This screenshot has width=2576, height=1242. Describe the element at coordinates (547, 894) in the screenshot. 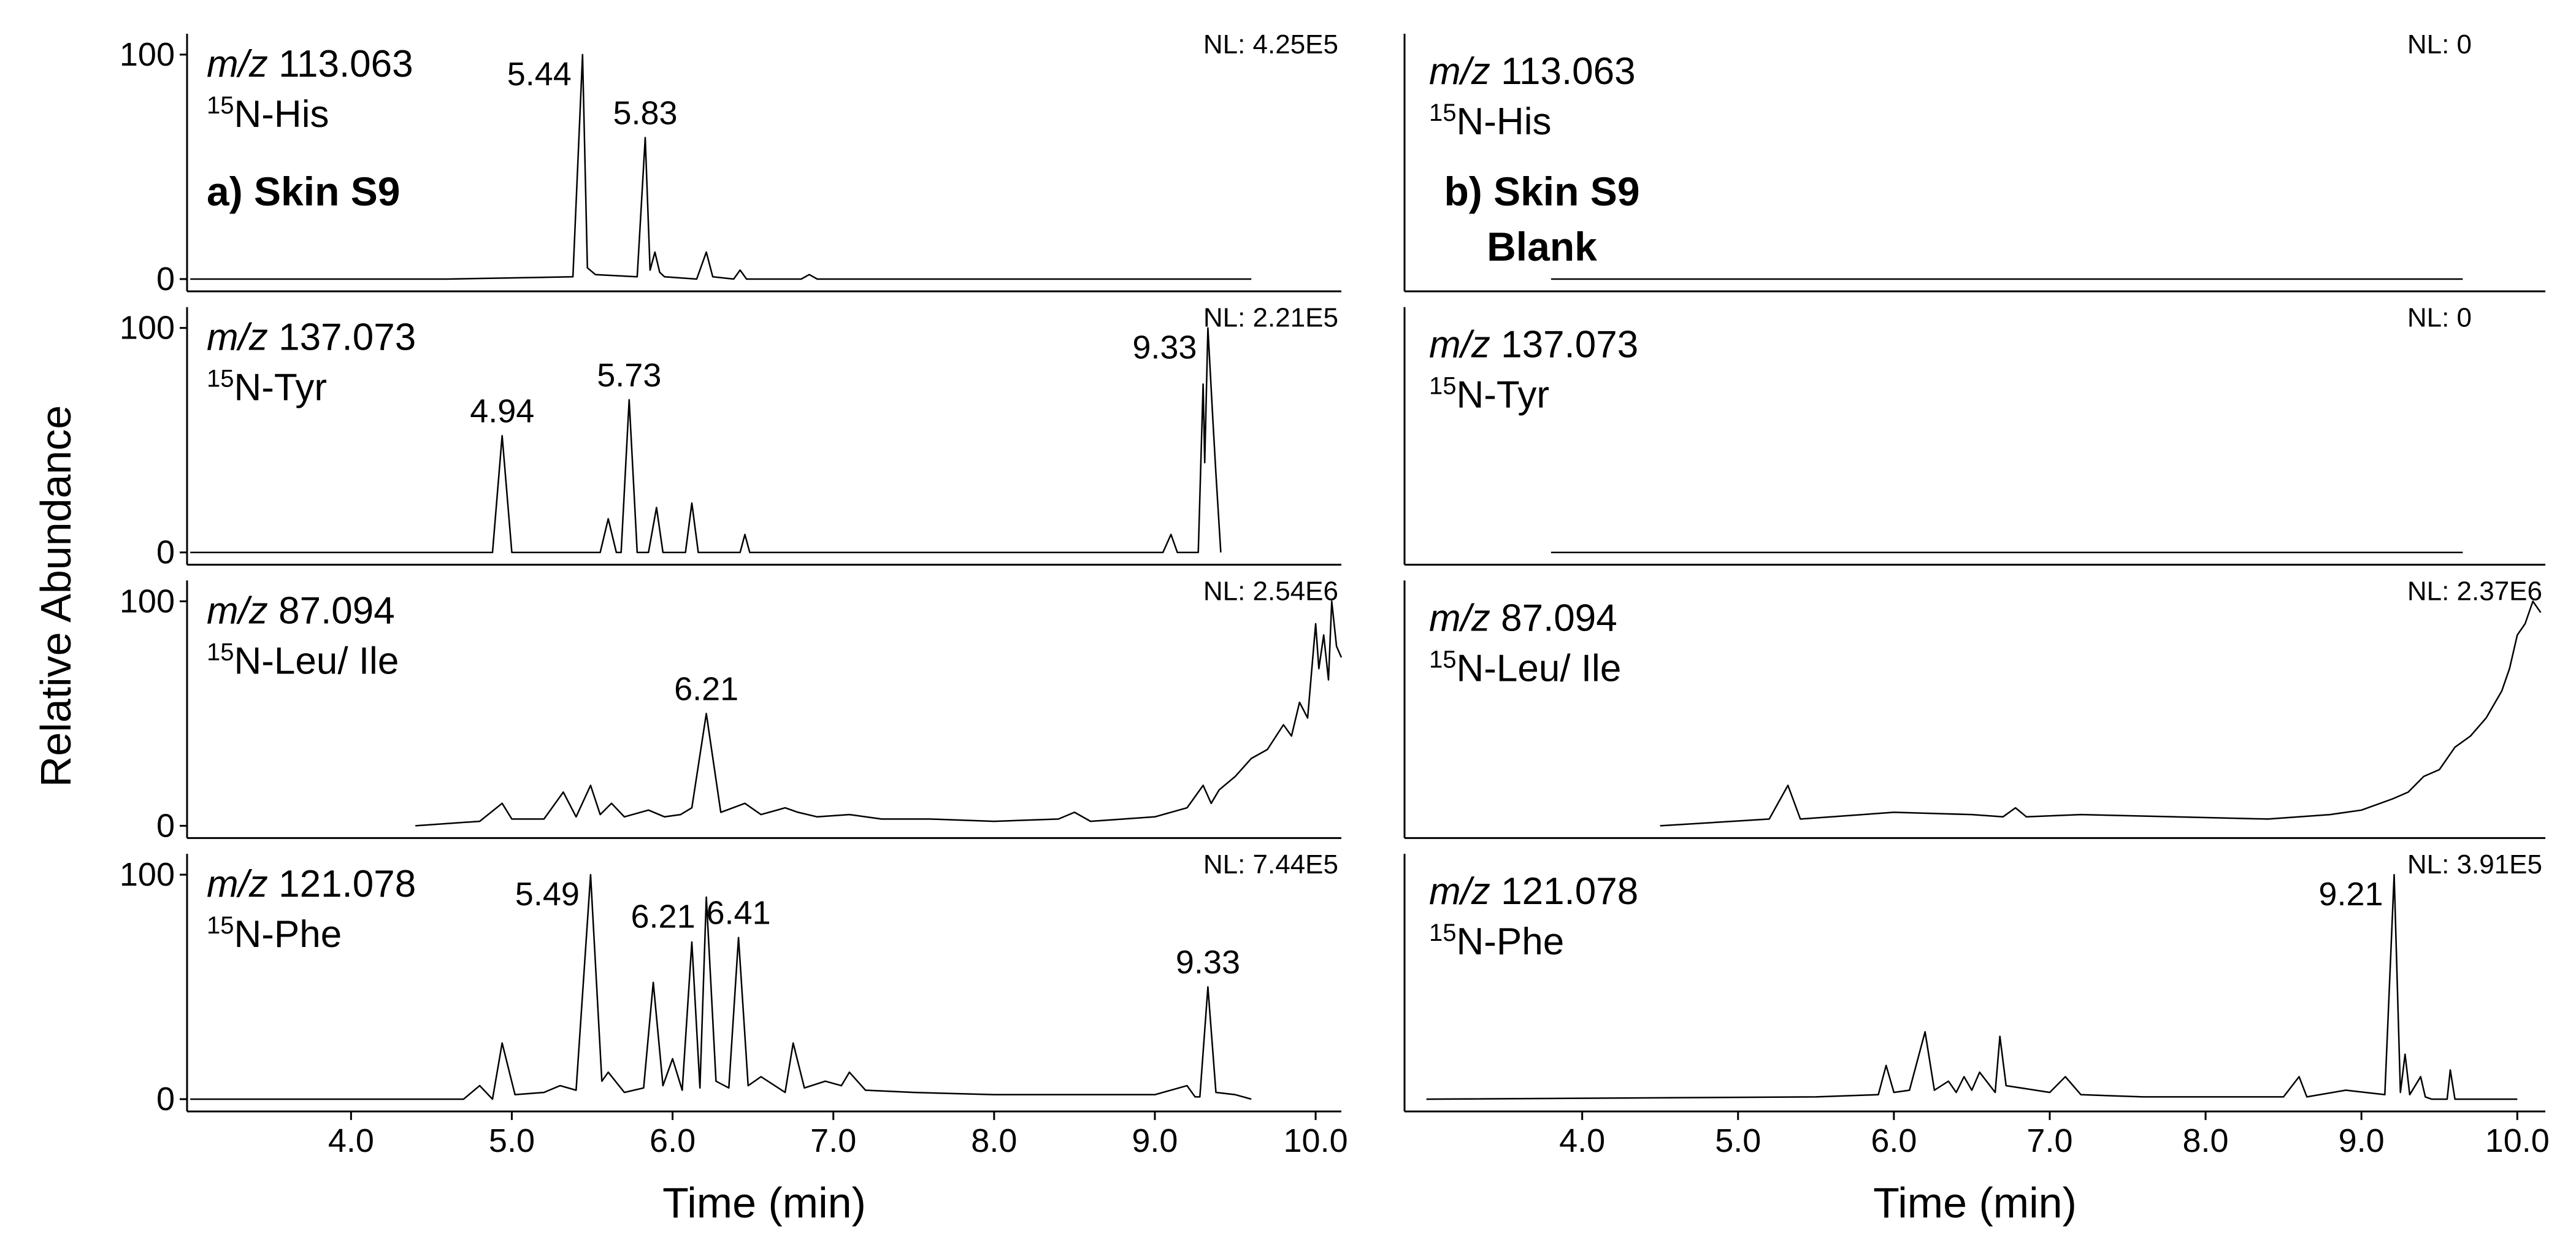

I see `peak-label: 5.49` at that location.